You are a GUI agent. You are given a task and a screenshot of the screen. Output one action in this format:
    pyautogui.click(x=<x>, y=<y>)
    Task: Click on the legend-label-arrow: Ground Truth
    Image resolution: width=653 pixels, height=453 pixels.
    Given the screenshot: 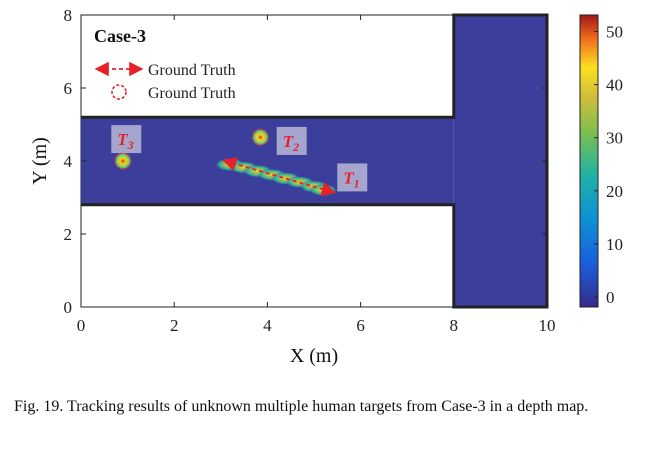 What is the action you would take?
    pyautogui.click(x=192, y=70)
    